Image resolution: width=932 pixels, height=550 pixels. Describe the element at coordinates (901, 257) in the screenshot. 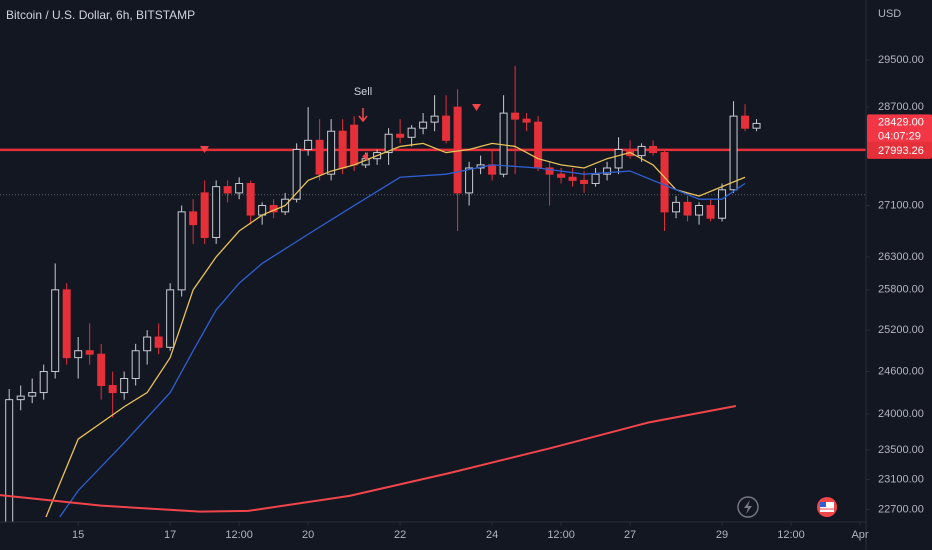

I see `y-tick-label: 26300.00` at that location.